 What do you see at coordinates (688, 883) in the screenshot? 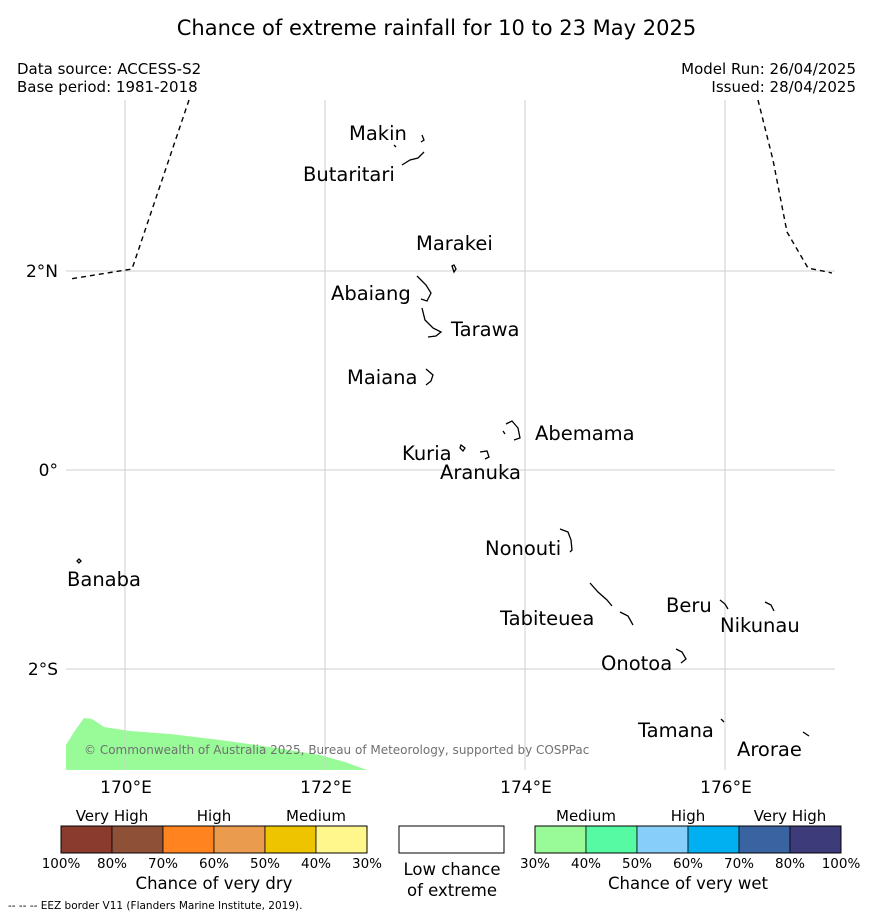
I see `wet-legend-title: Chance of very wet` at bounding box center [688, 883].